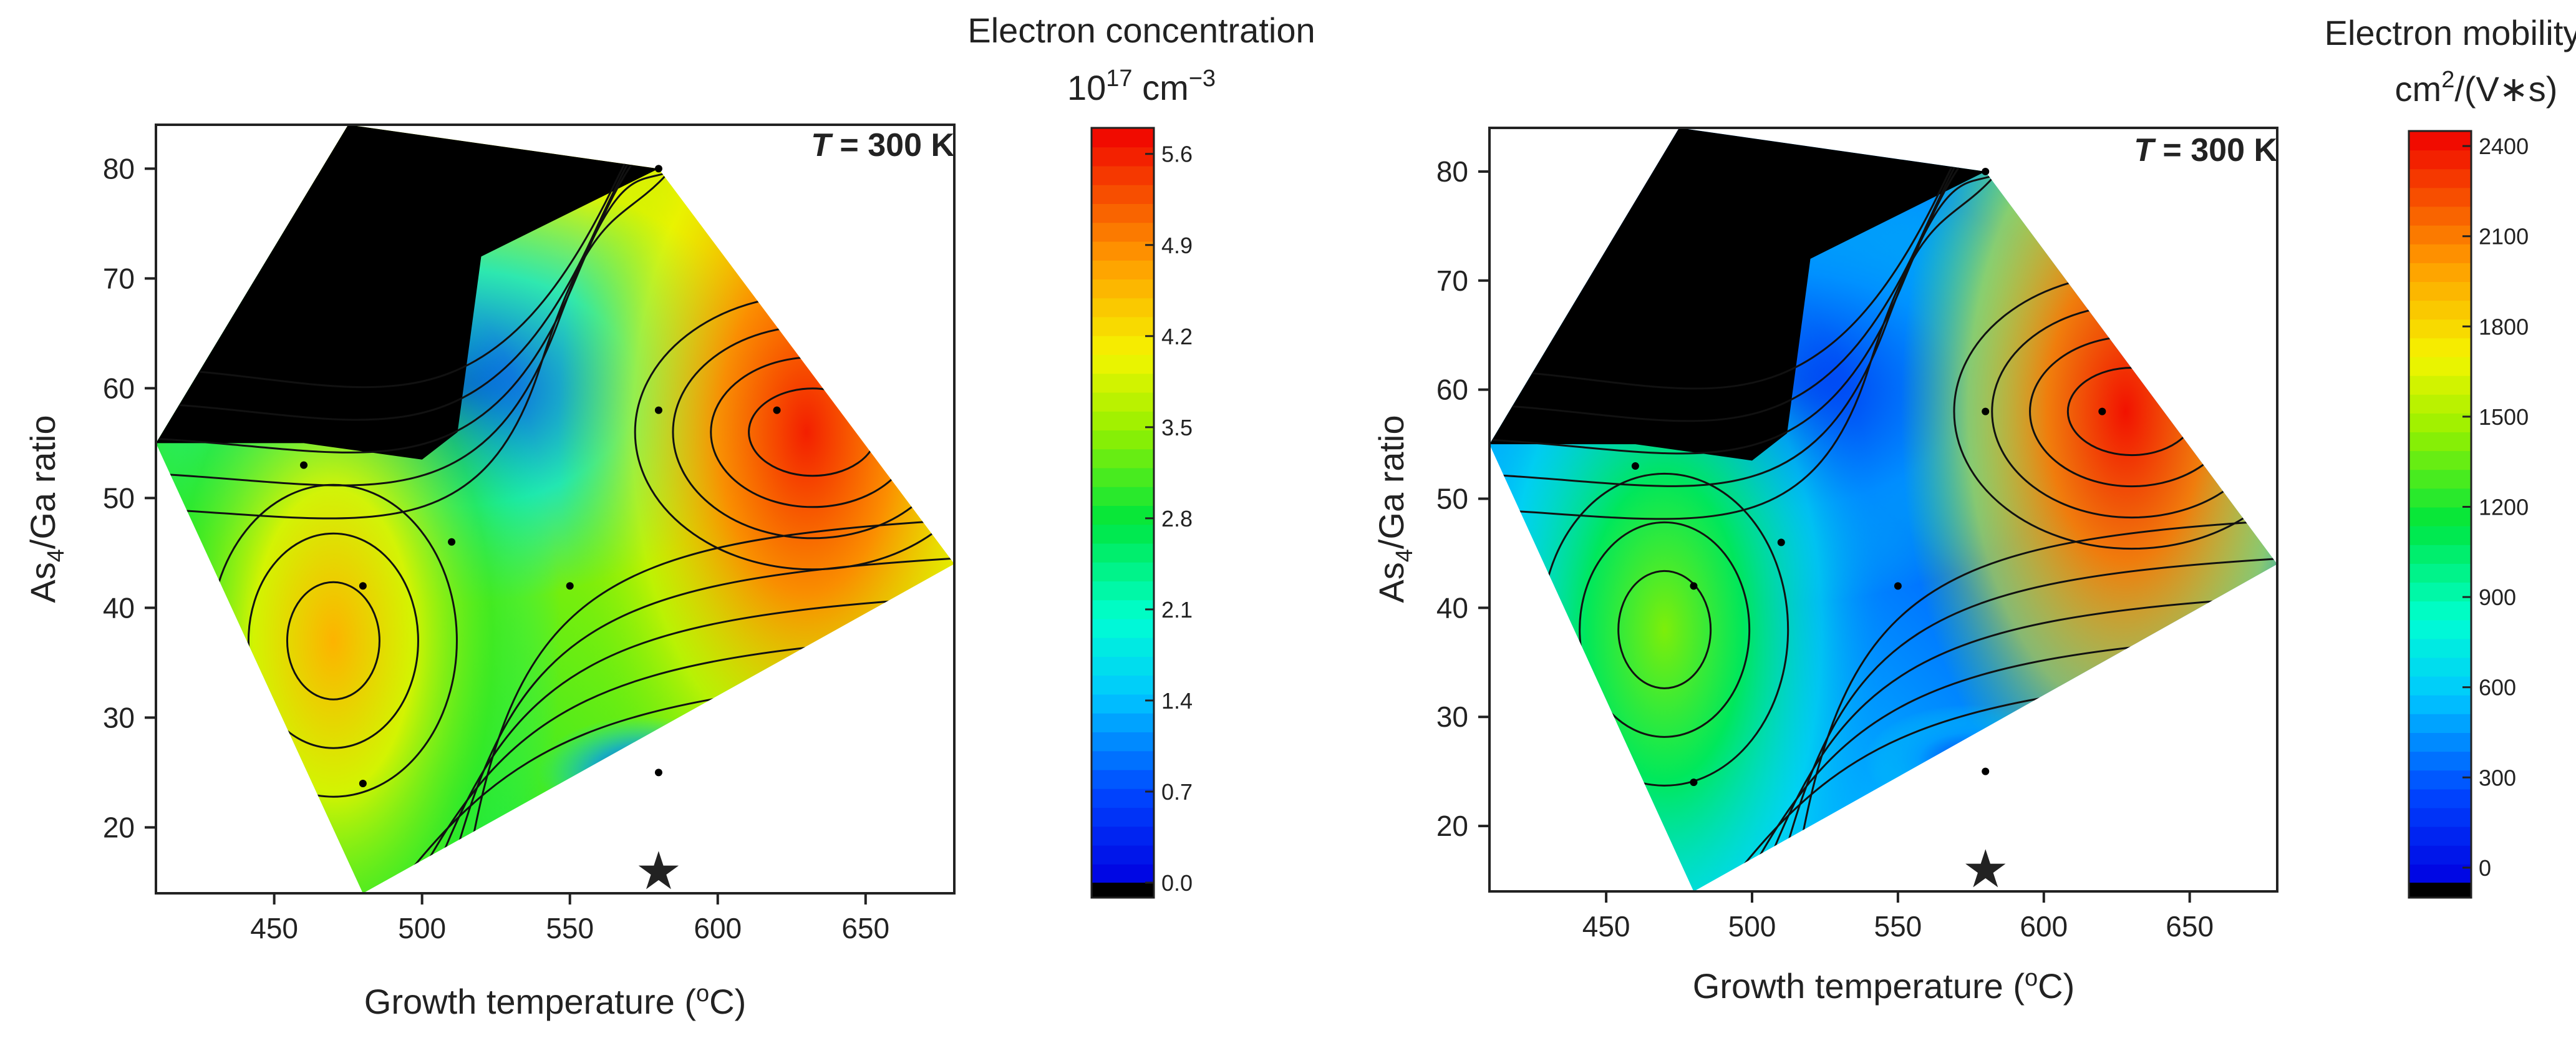 Image resolution: width=2576 pixels, height=1038 pixels. Describe the element at coordinates (1177, 610) in the screenshot. I see `colorbar-tick-label: 2.1` at that location.